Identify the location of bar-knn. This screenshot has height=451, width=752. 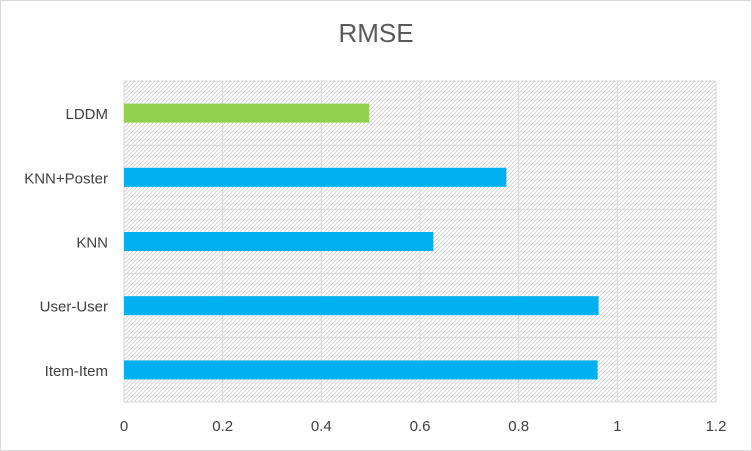
(279, 241).